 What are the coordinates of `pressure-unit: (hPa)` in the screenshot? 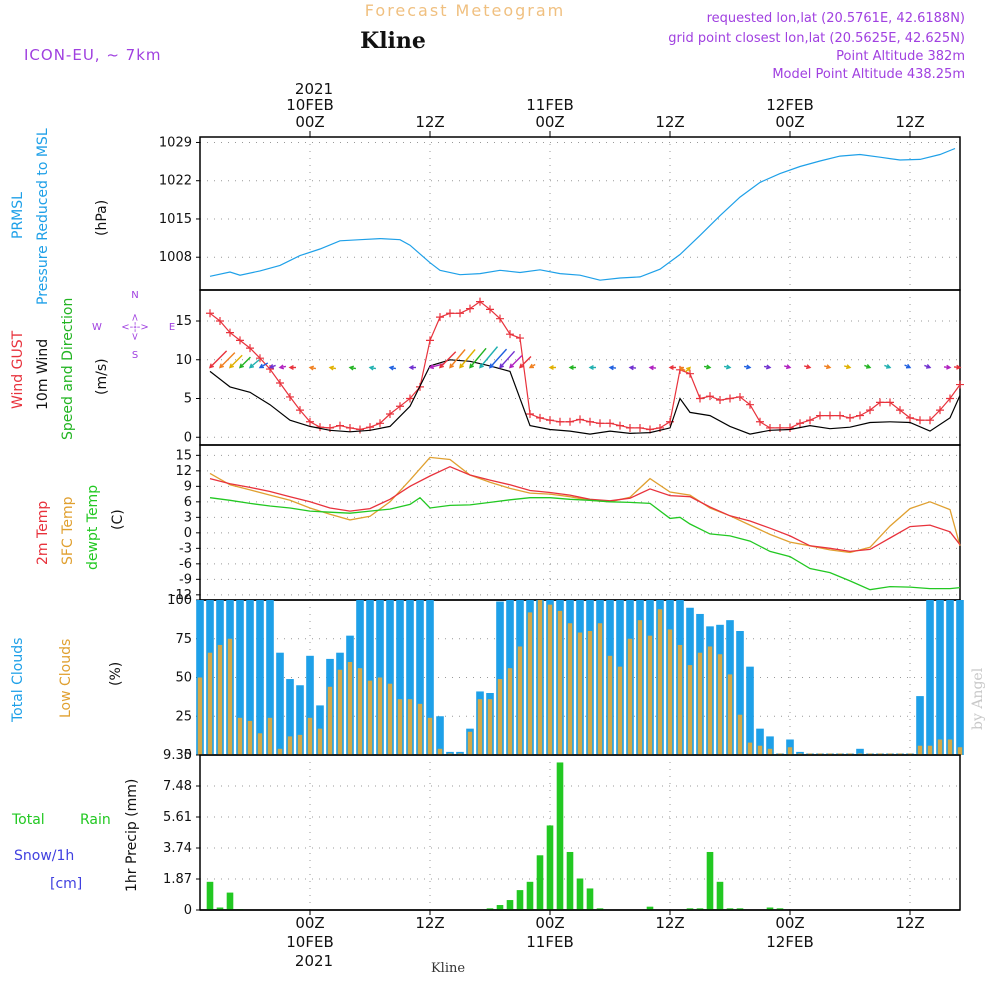 It's located at (102, 218).